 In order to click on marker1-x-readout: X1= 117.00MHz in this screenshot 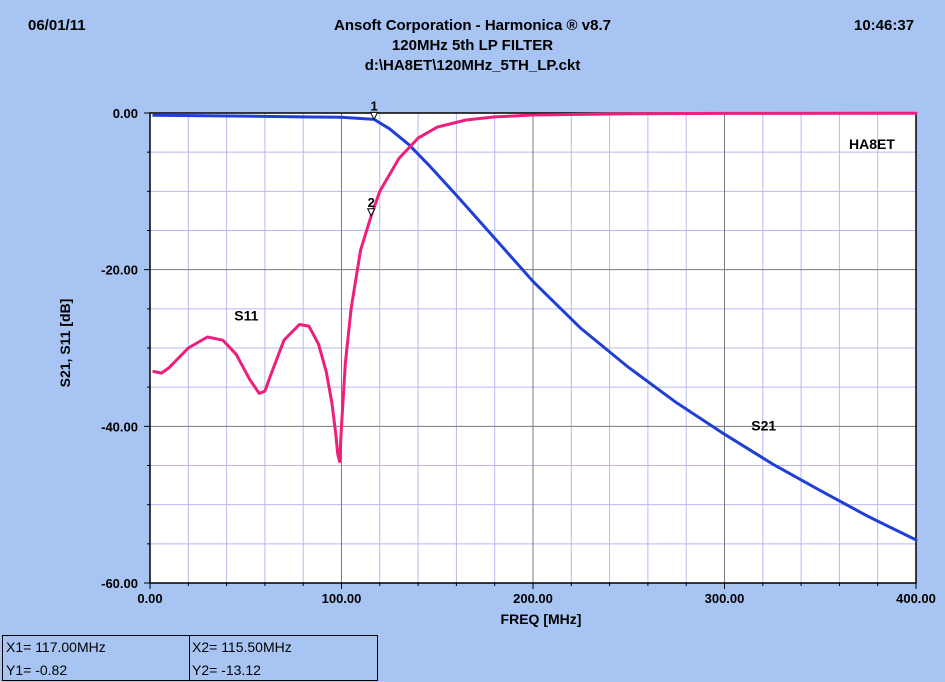, I will do `click(56, 647)`.